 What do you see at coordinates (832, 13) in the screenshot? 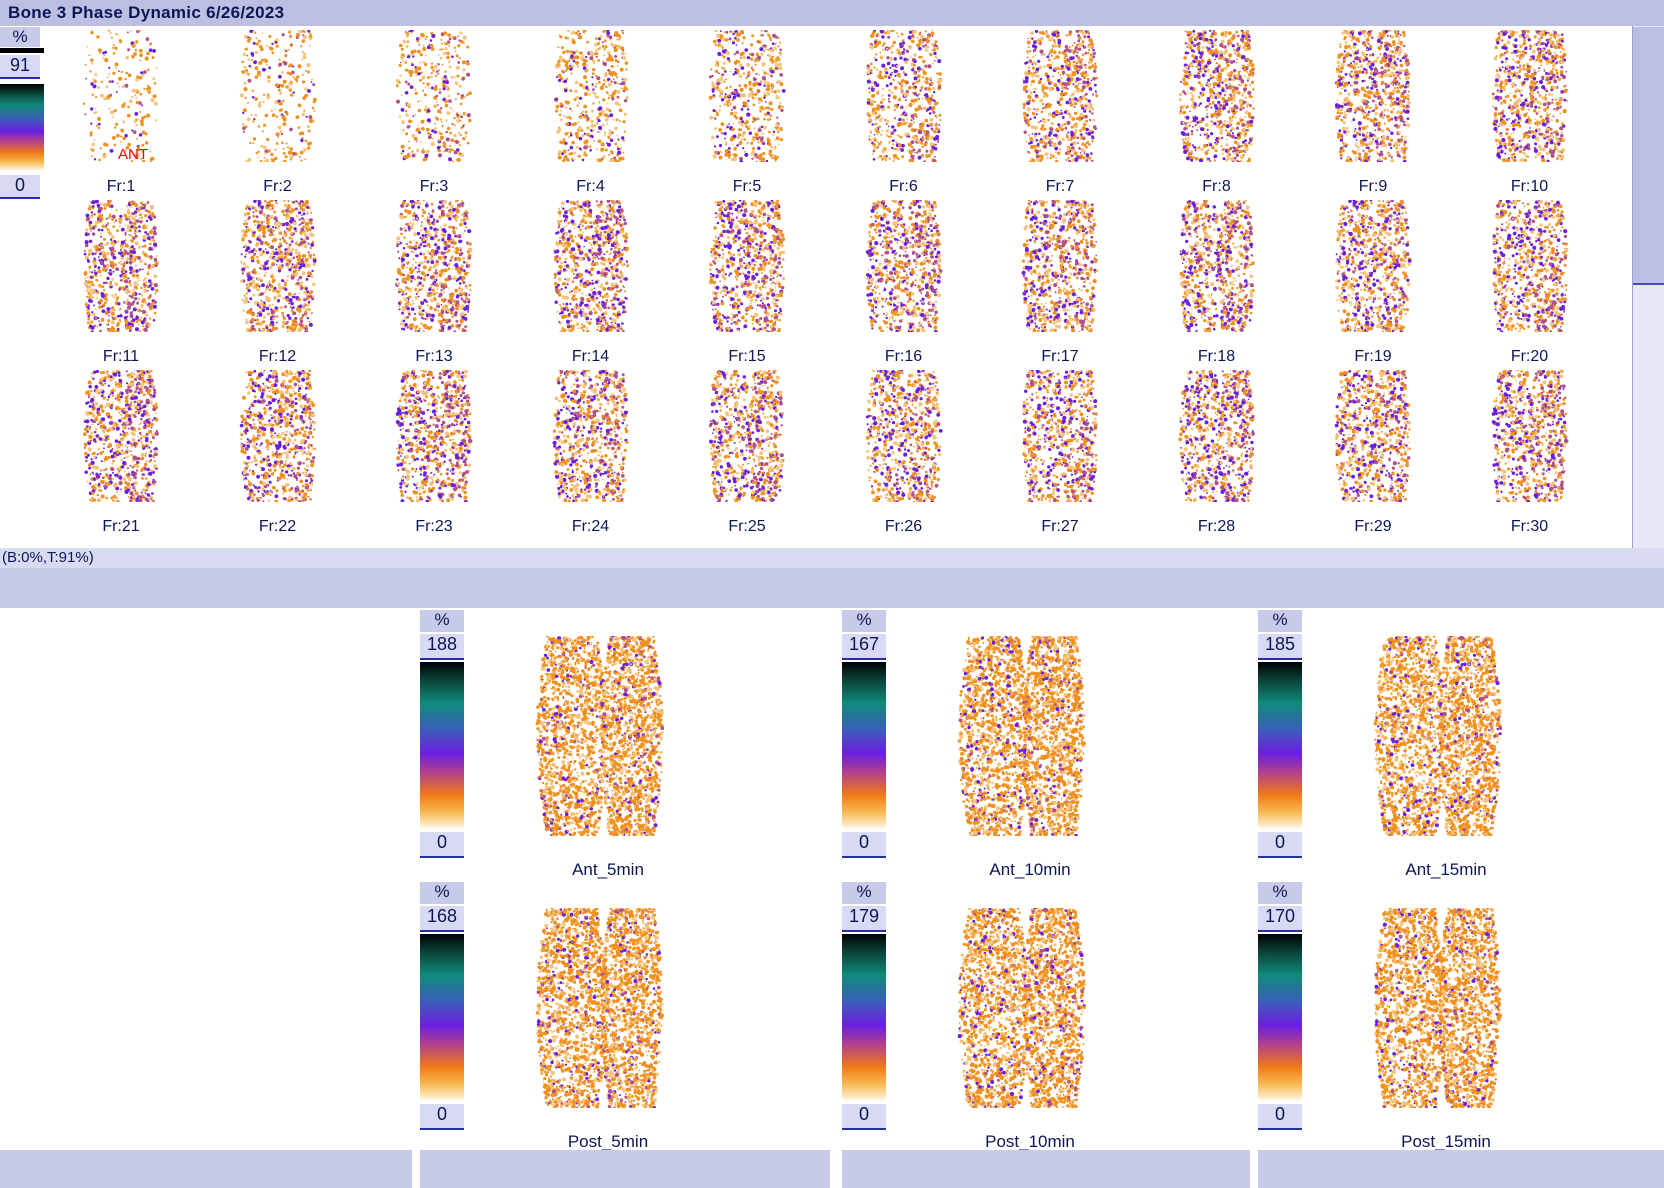
I see `title-bar: Bone 3 Phase Dynamic 6/26/2023` at bounding box center [832, 13].